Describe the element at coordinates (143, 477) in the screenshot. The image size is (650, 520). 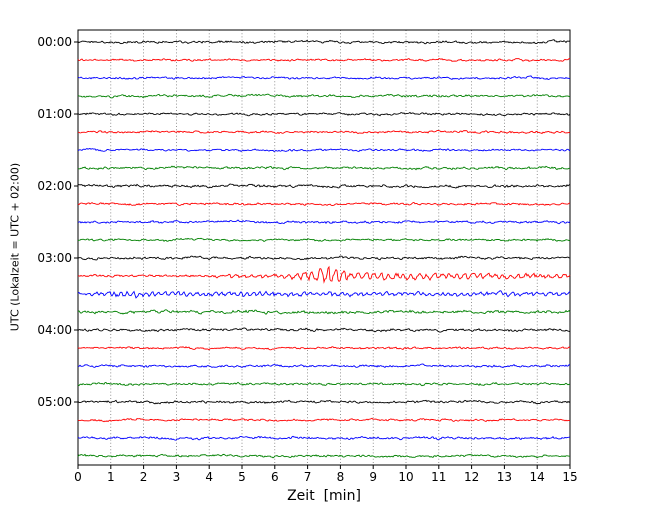
I see `x-tick-label: 2` at that location.